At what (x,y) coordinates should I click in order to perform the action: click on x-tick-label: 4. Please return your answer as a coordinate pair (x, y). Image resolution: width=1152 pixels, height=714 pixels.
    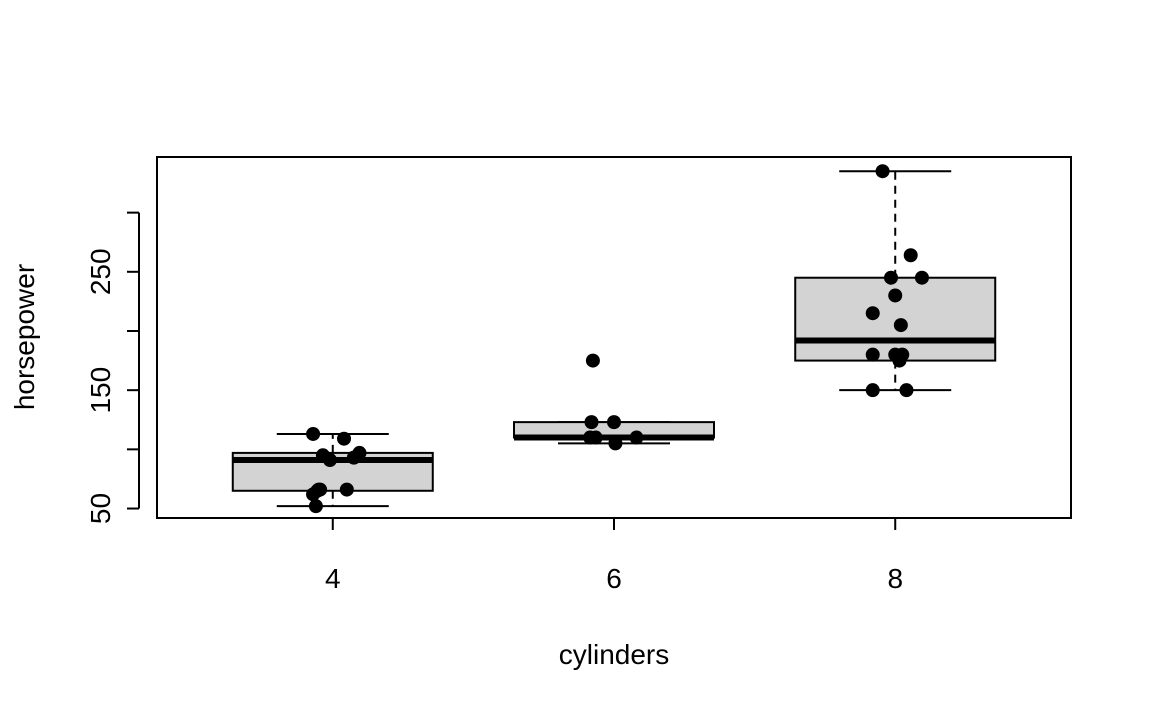
    Looking at the image, I should click on (333, 578).